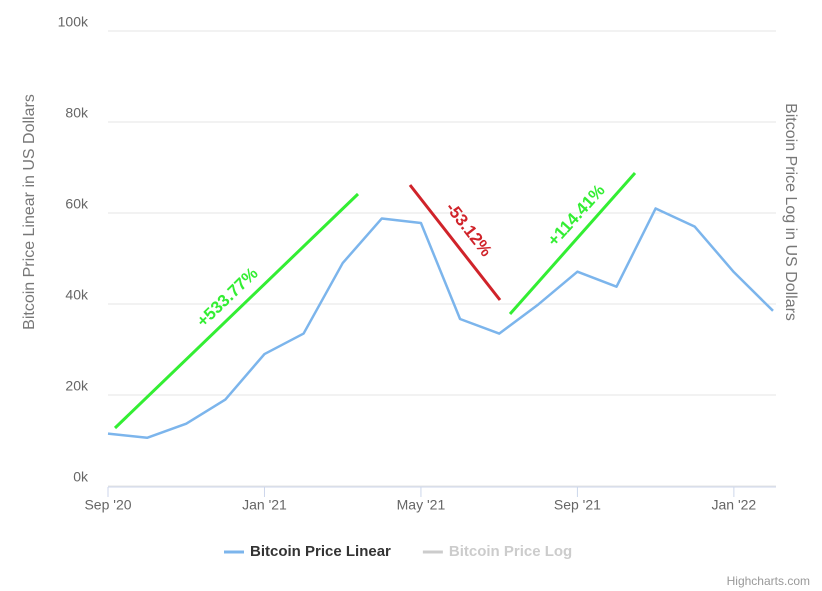 The image size is (822, 591). I want to click on annotation-label: -53.12%, so click(469, 230).